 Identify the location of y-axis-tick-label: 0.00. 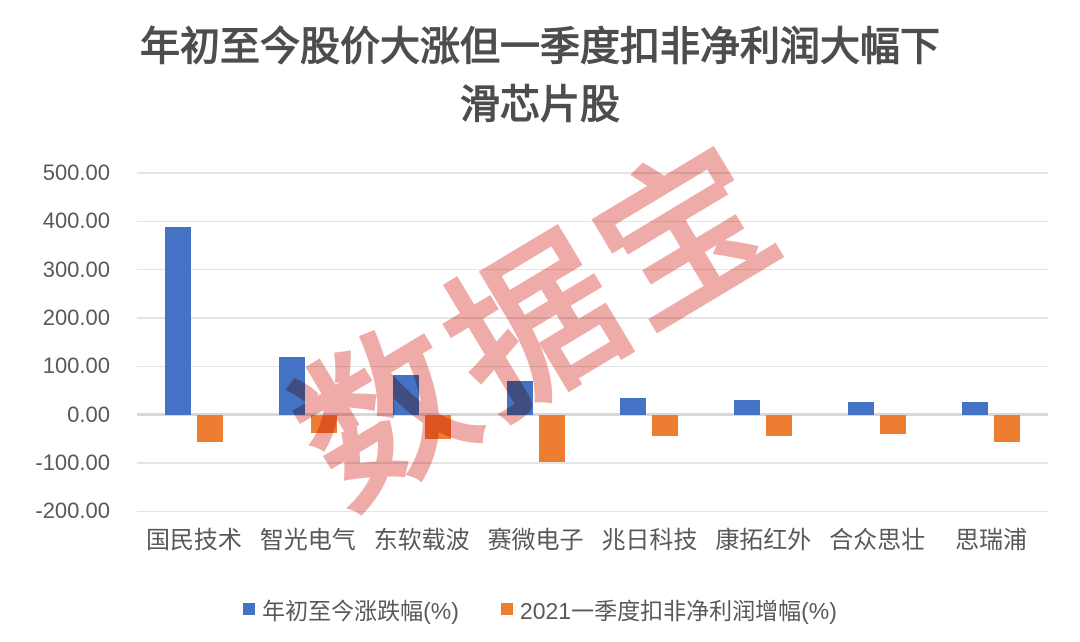
(88, 414).